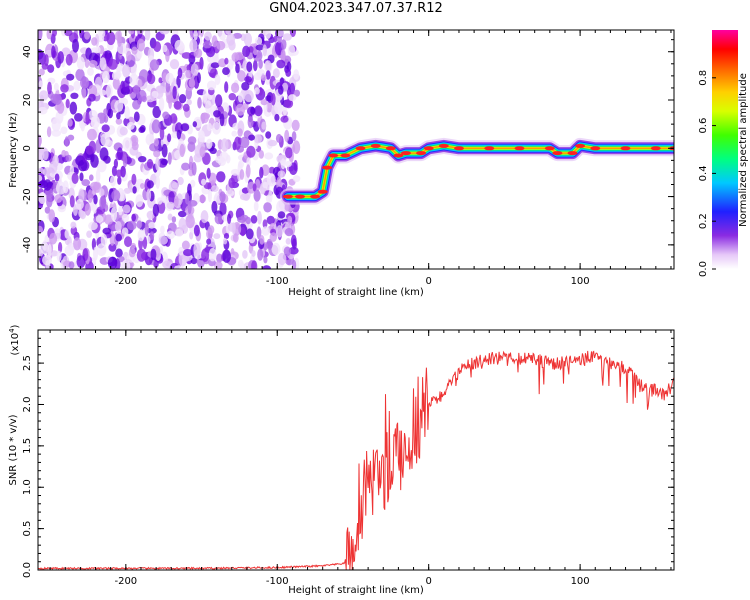 The image size is (750, 600). What do you see at coordinates (703, 126) in the screenshot?
I see `colorbar-tick-label: 0.6` at bounding box center [703, 126].